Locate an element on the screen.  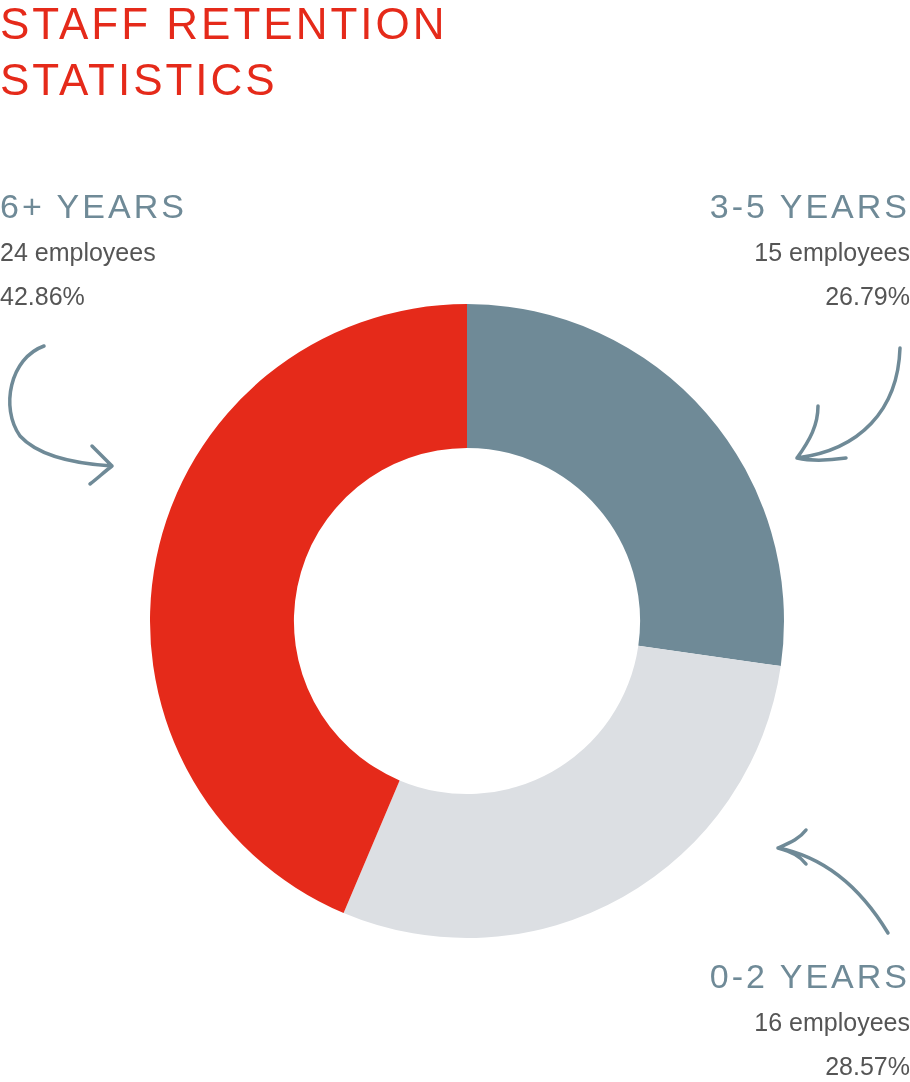
slice-label: 3-5 YEARS is located at coordinates (809, 206).